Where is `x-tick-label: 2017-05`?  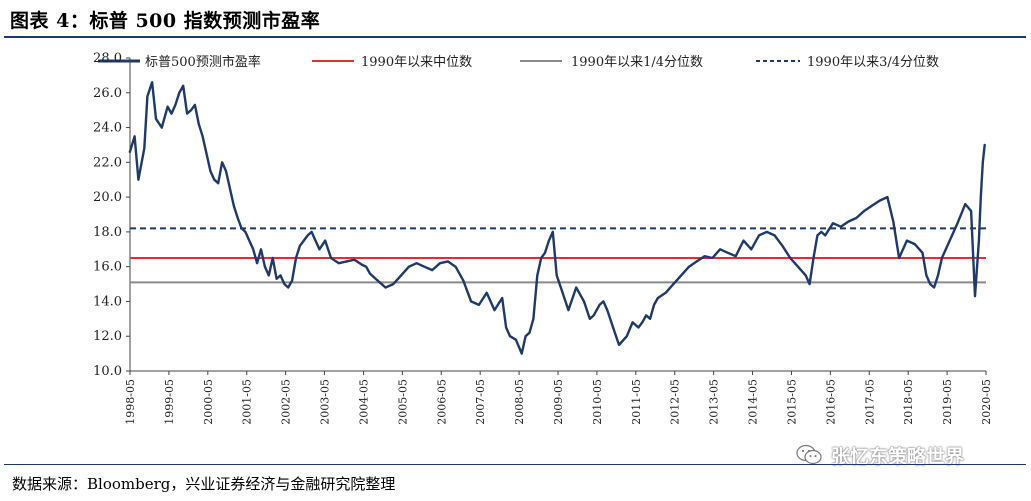
x-tick-label: 2017-05 is located at coordinates (869, 402).